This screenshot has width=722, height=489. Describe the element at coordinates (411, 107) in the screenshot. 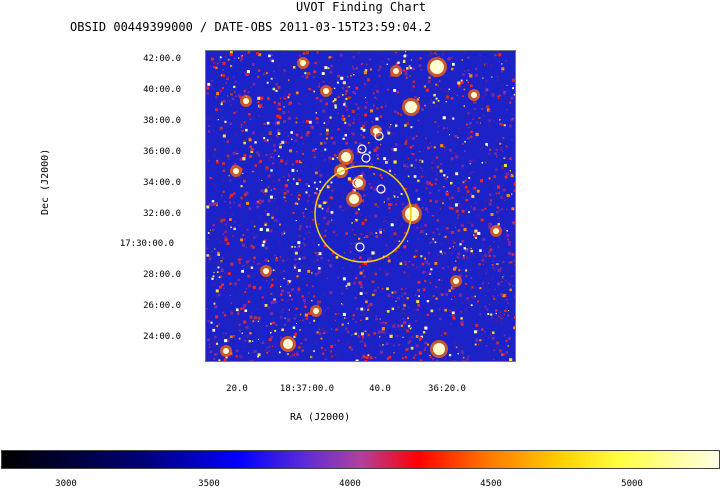

I see `star` at that location.